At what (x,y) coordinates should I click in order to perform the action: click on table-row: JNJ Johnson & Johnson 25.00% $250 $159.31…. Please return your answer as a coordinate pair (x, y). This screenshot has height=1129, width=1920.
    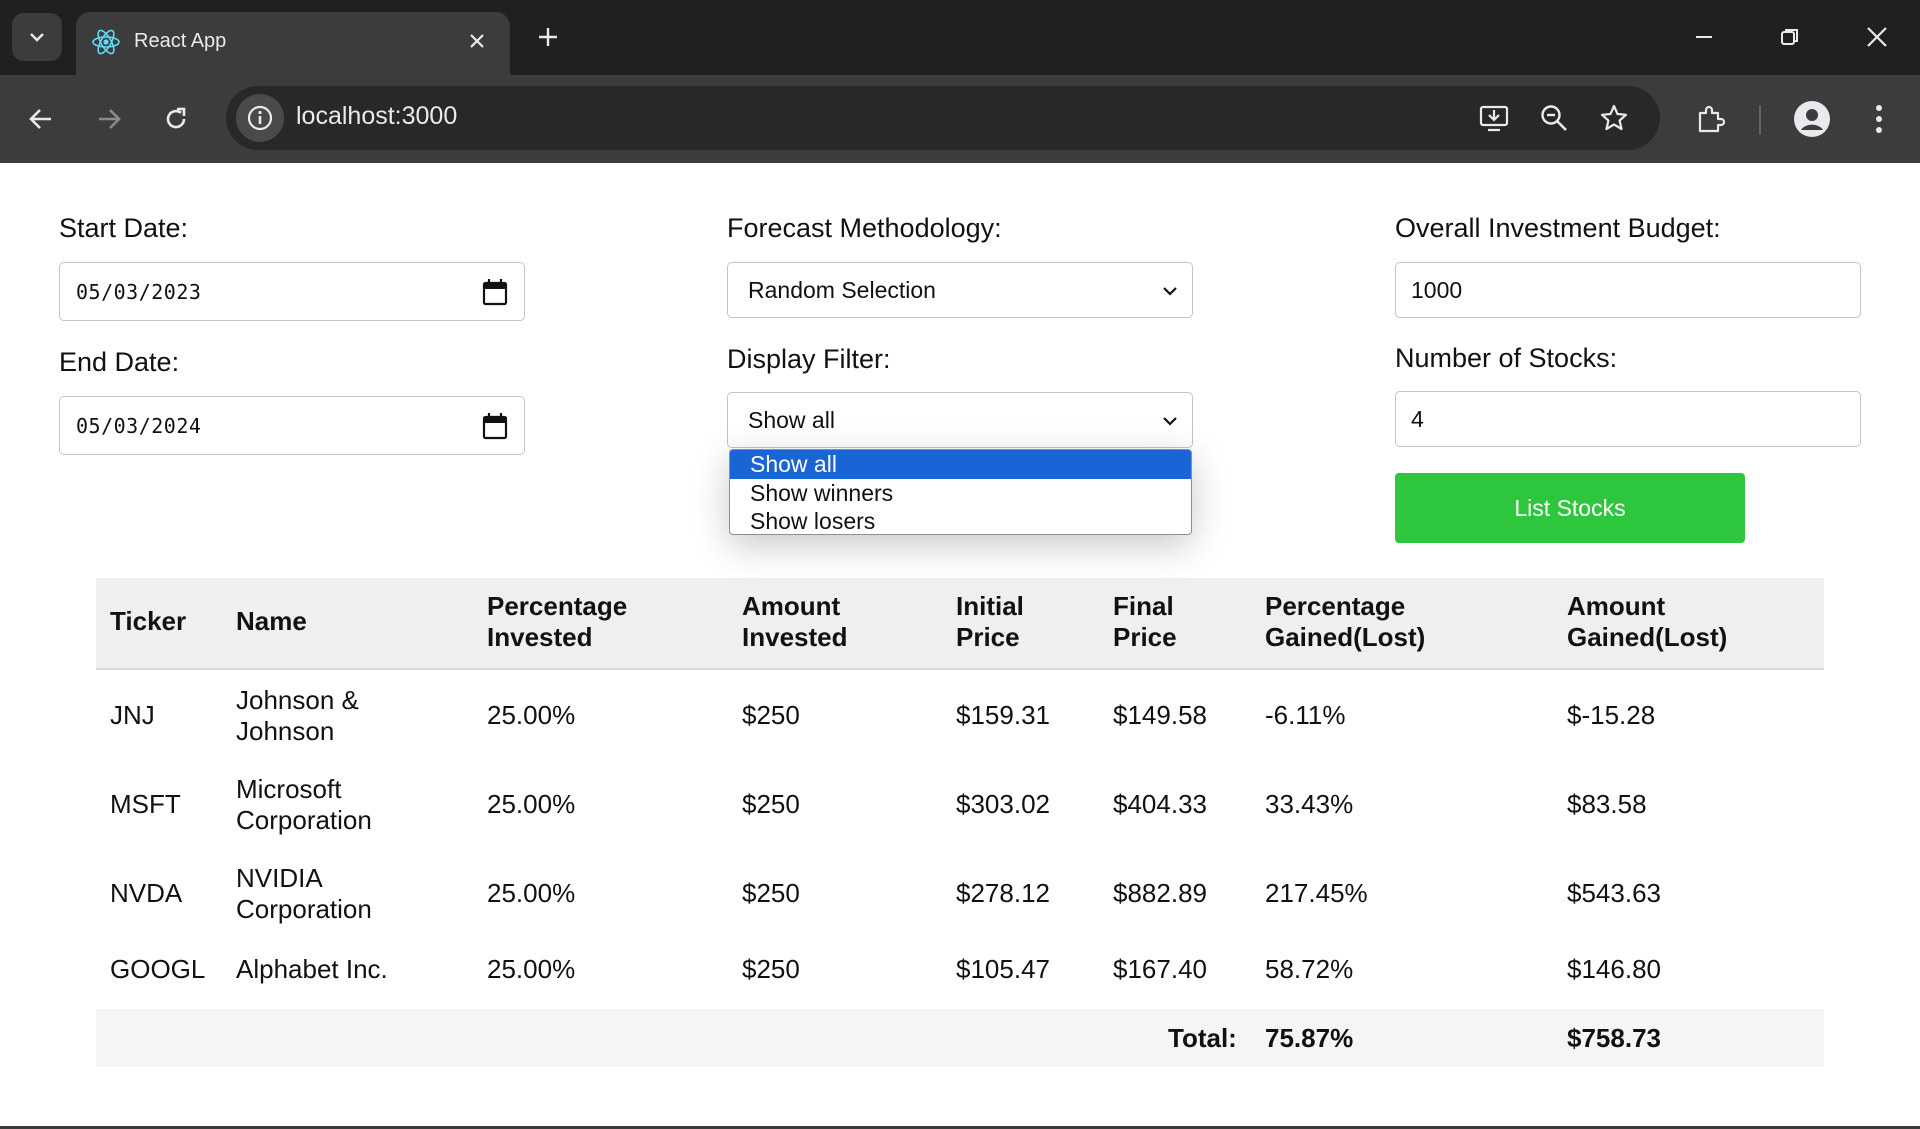
    Looking at the image, I should click on (960, 716).